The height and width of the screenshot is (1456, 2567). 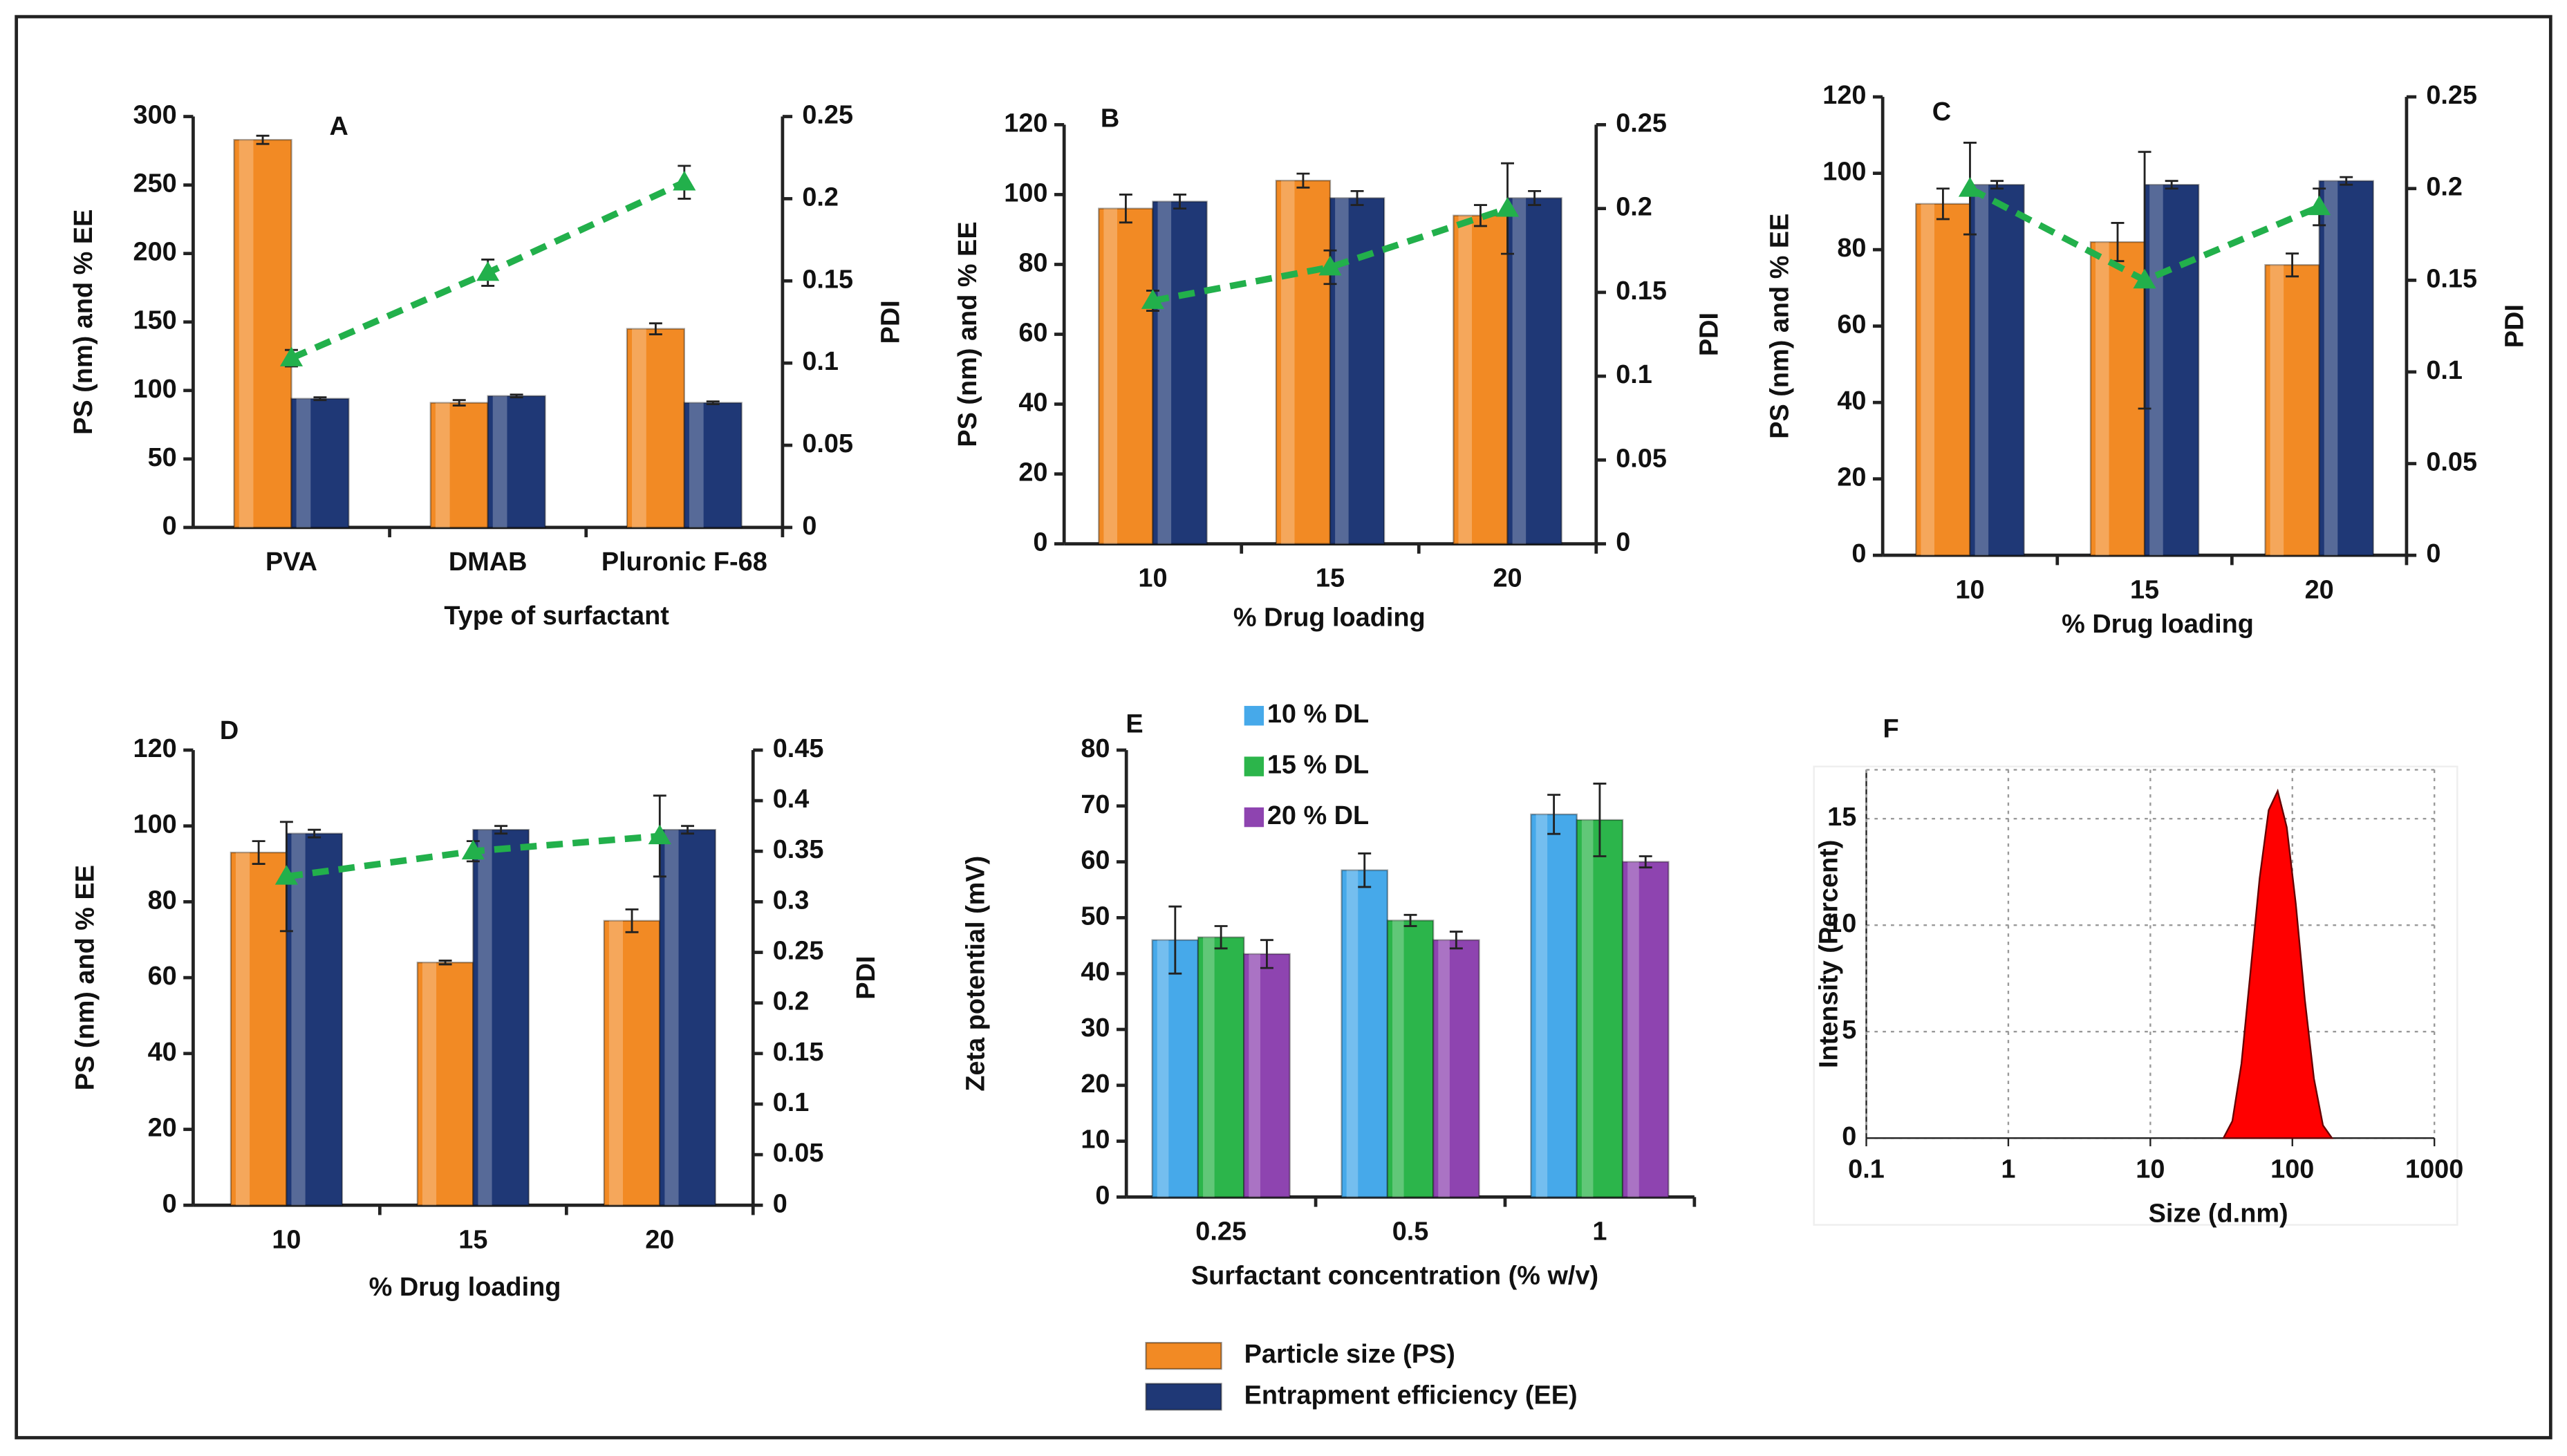 I want to click on y-tick-label: 30, so click(x=1095, y=1028).